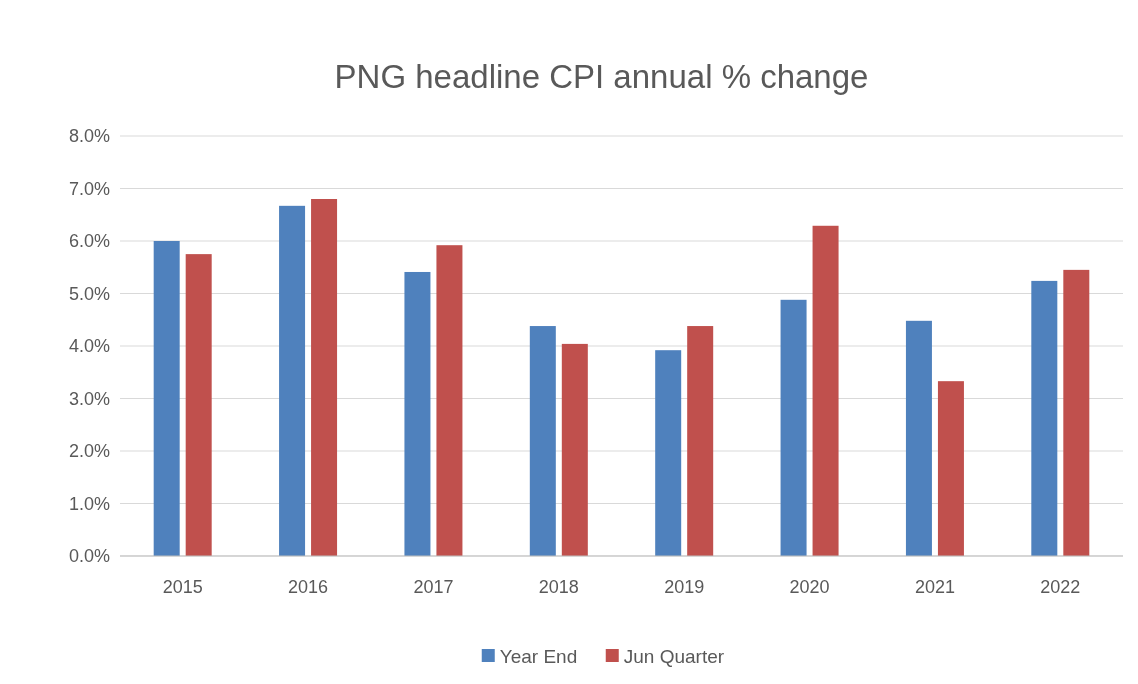  I want to click on y-tick-label: 8.0%, so click(89, 136).